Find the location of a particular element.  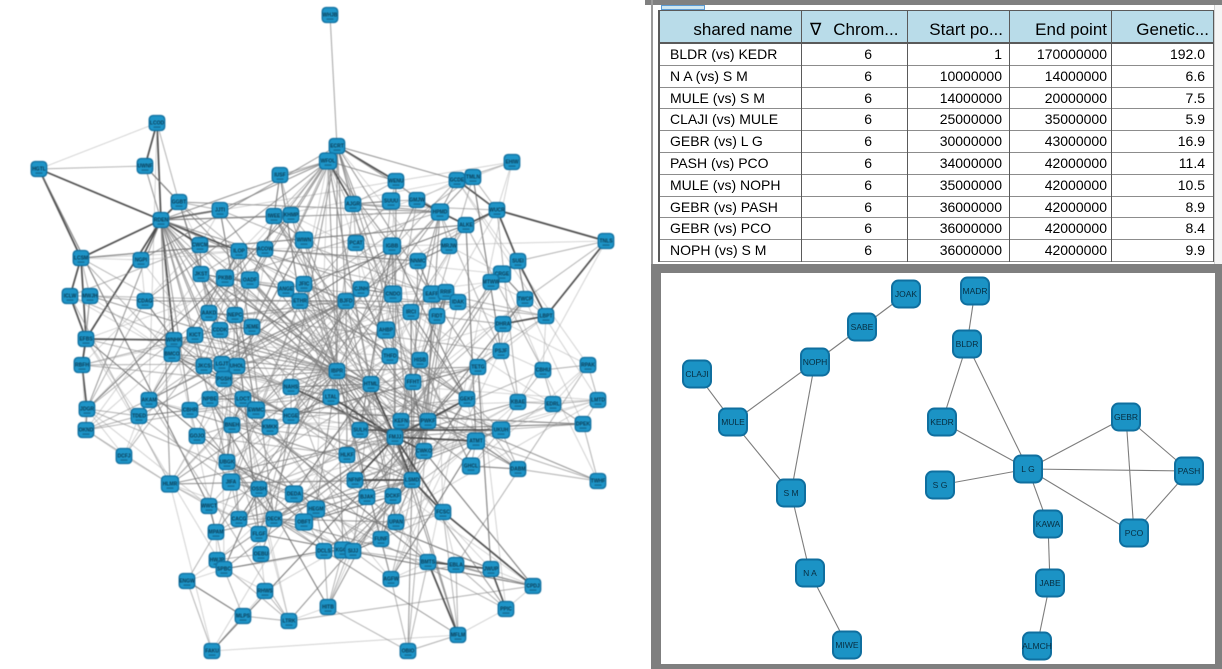

svg-text: DEDA is located at coordinates (294, 495).